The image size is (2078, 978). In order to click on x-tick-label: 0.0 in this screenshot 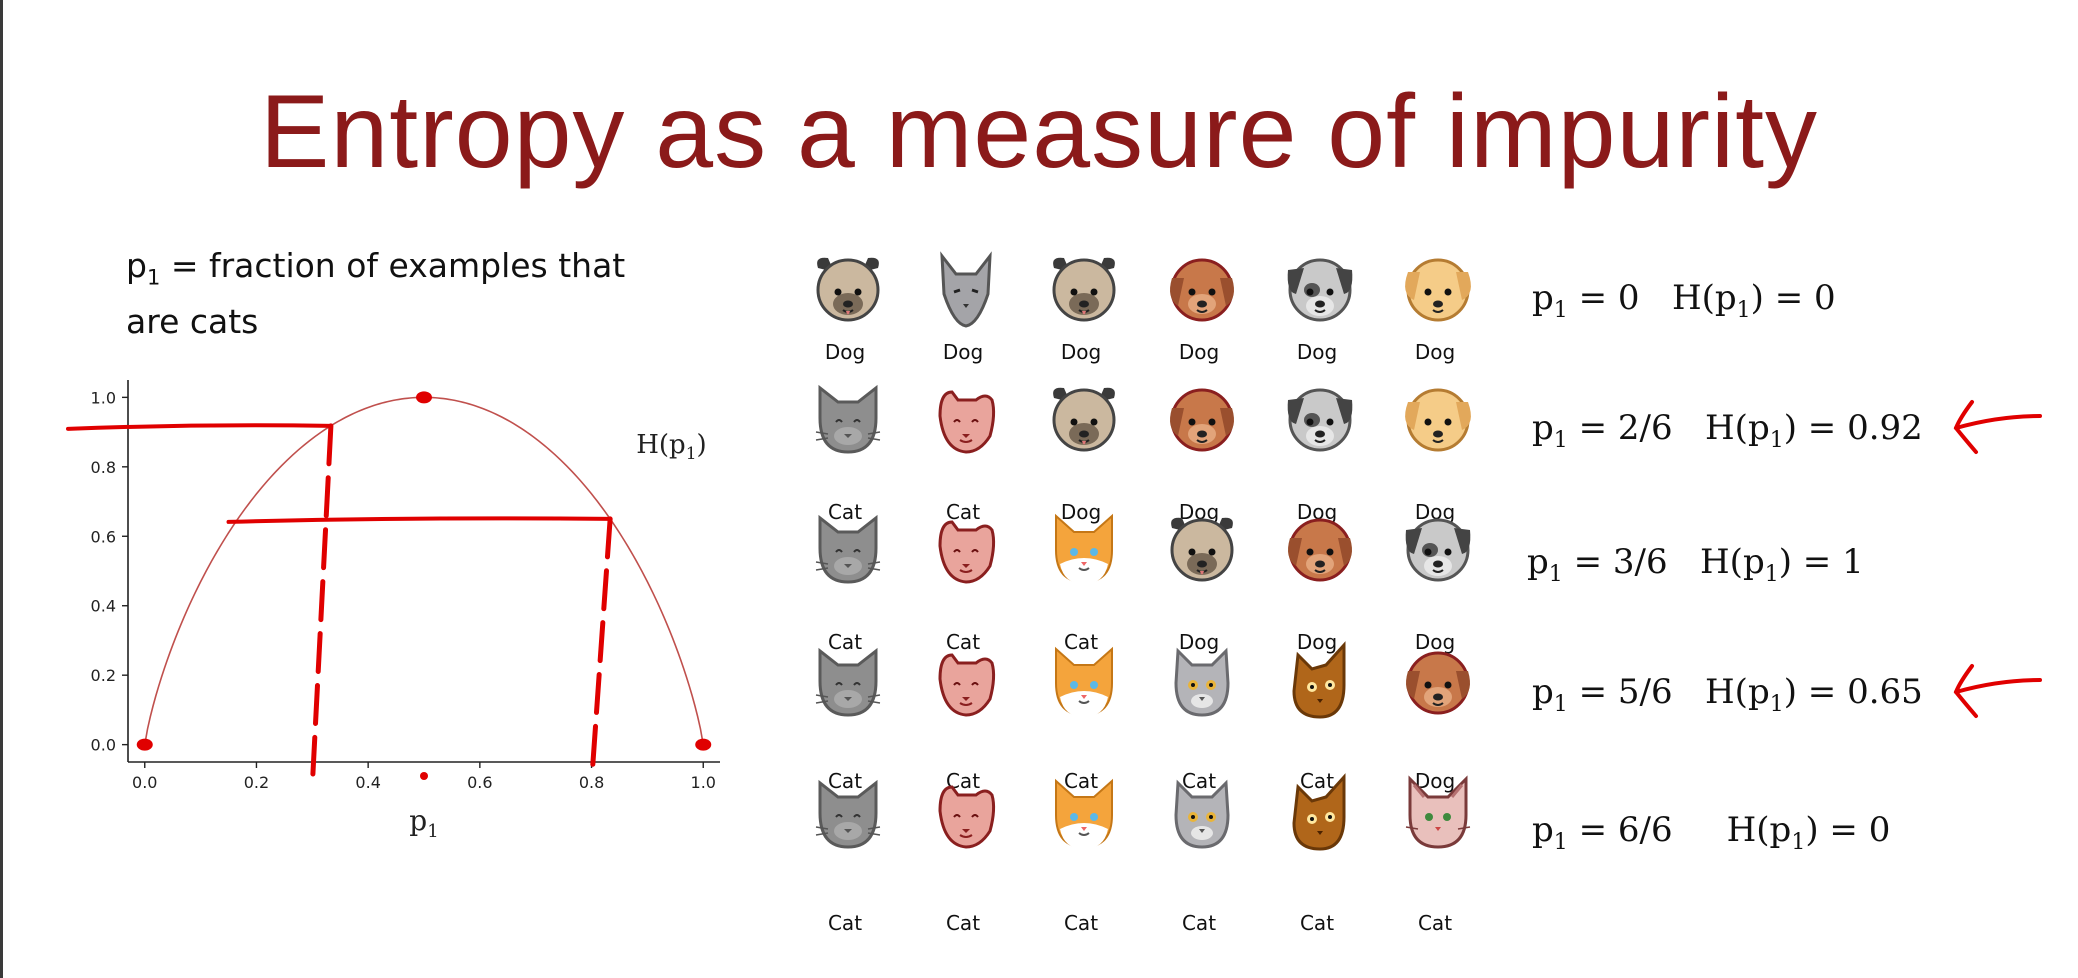, I will do `click(144, 782)`.